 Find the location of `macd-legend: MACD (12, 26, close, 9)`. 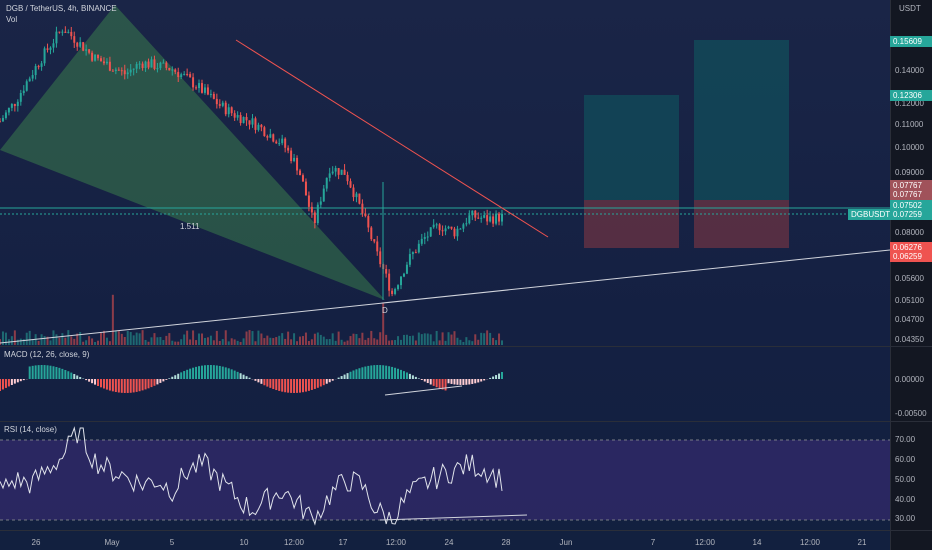

macd-legend: MACD (12, 26, close, 9) is located at coordinates (47, 354).